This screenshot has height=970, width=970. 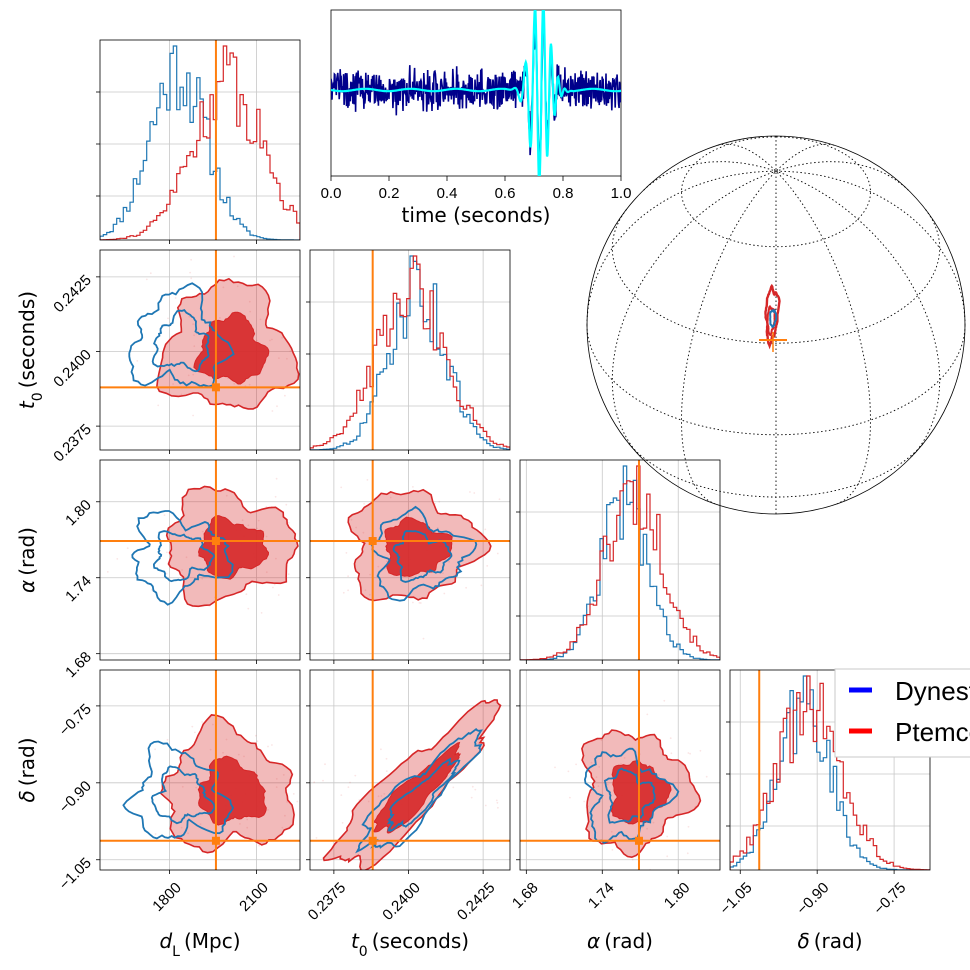 I want to click on contour-dynesty-inner, so click(x=183, y=795).